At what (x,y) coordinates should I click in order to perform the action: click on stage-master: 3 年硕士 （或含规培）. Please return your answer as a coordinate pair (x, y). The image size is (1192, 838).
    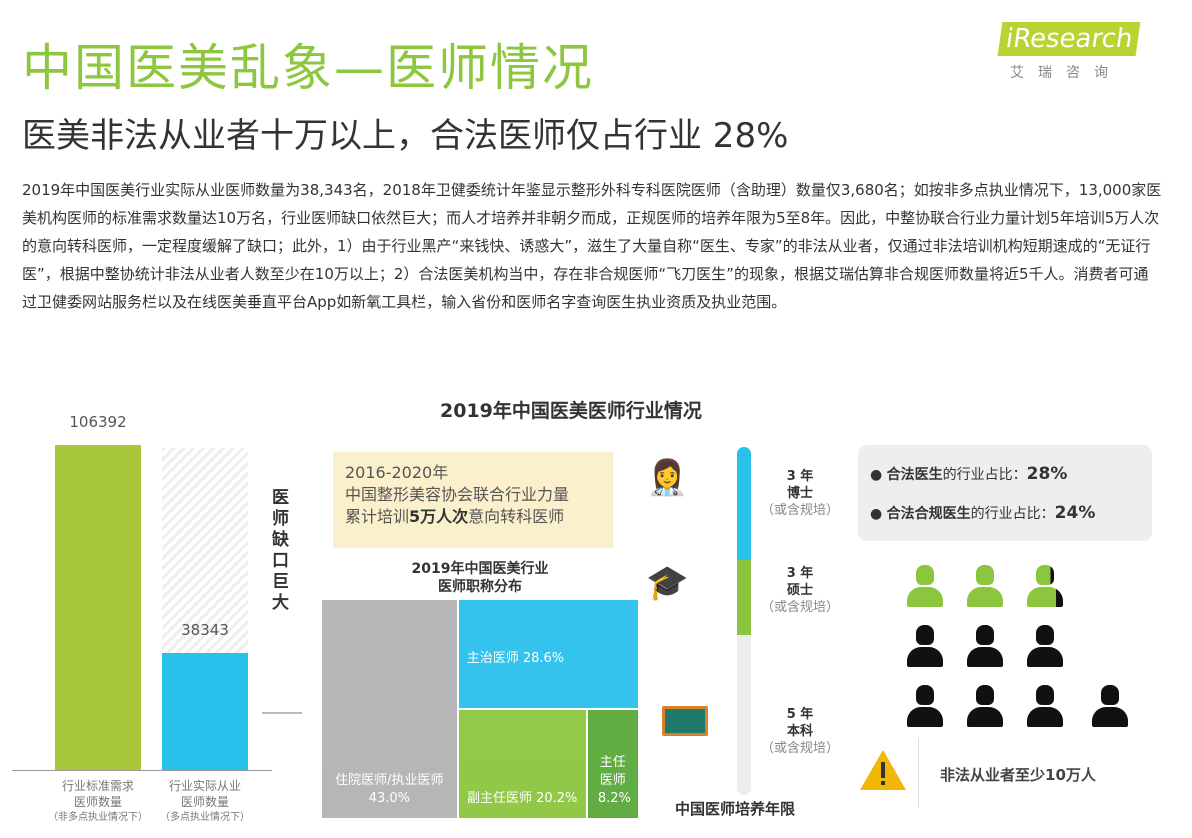
    Looking at the image, I should click on (800, 590).